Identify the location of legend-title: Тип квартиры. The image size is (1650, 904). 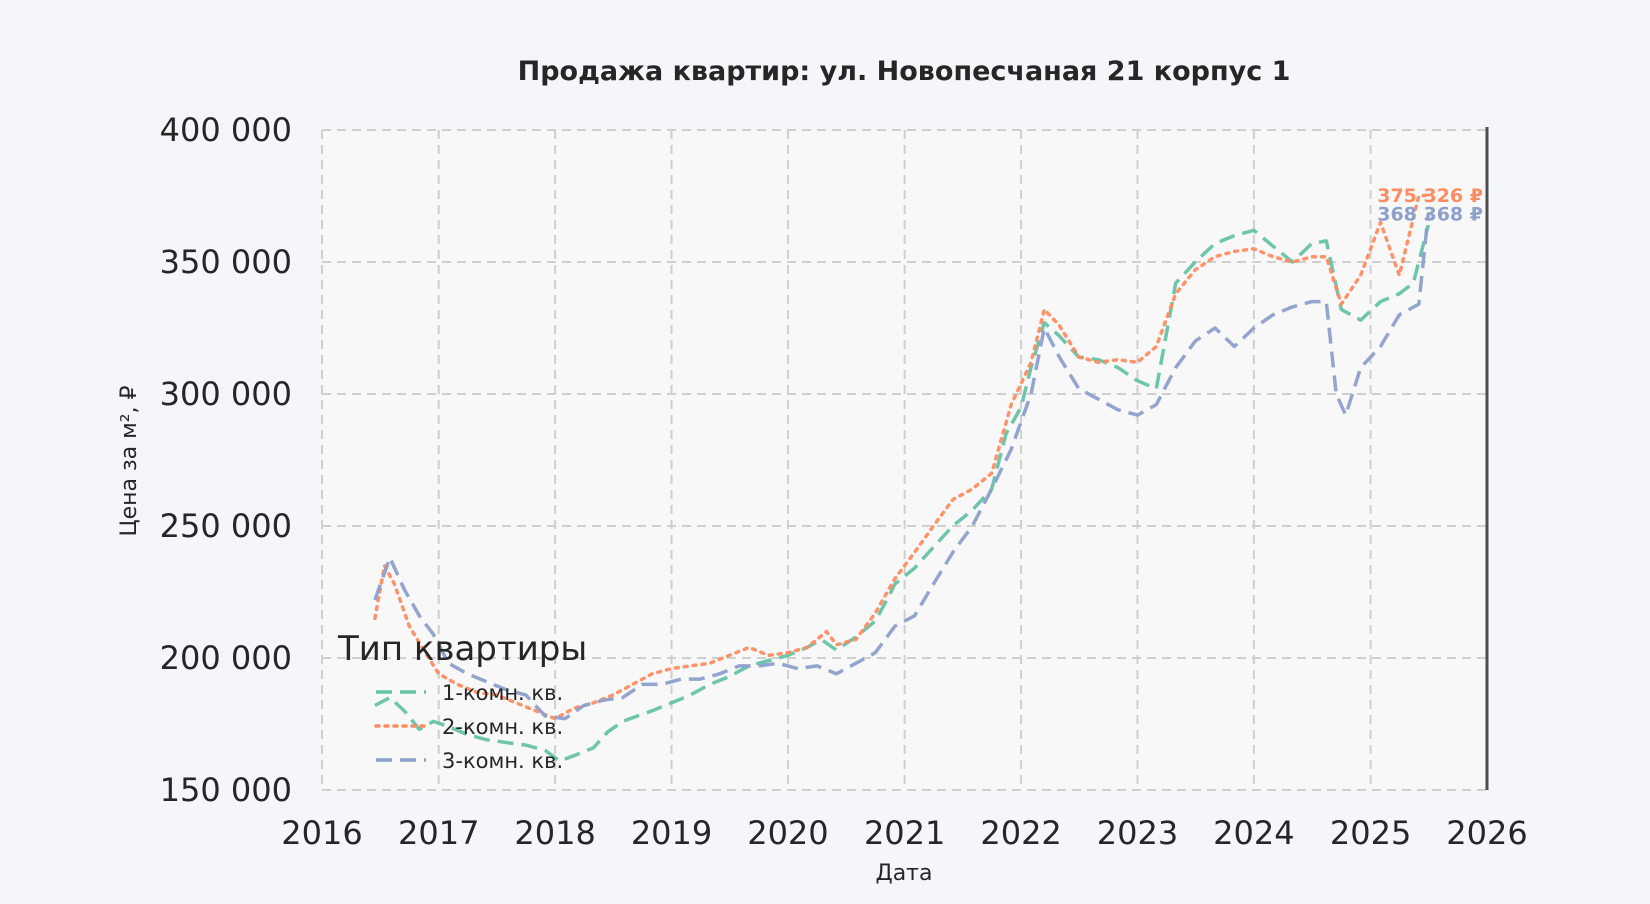
(462, 649).